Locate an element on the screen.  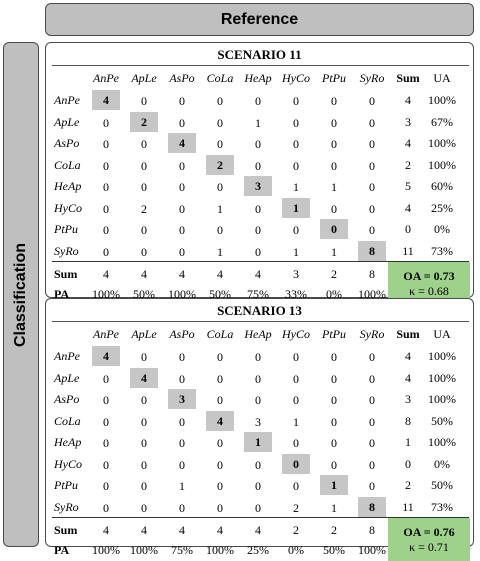
row-sum: 5 is located at coordinates (408, 186).